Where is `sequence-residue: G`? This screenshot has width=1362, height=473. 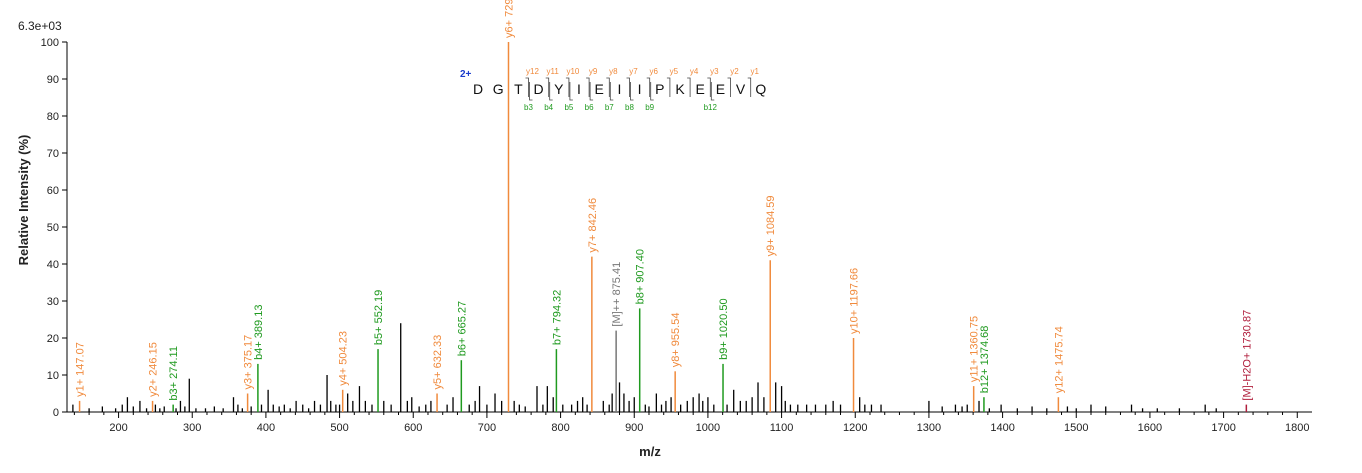 sequence-residue: G is located at coordinates (498, 89).